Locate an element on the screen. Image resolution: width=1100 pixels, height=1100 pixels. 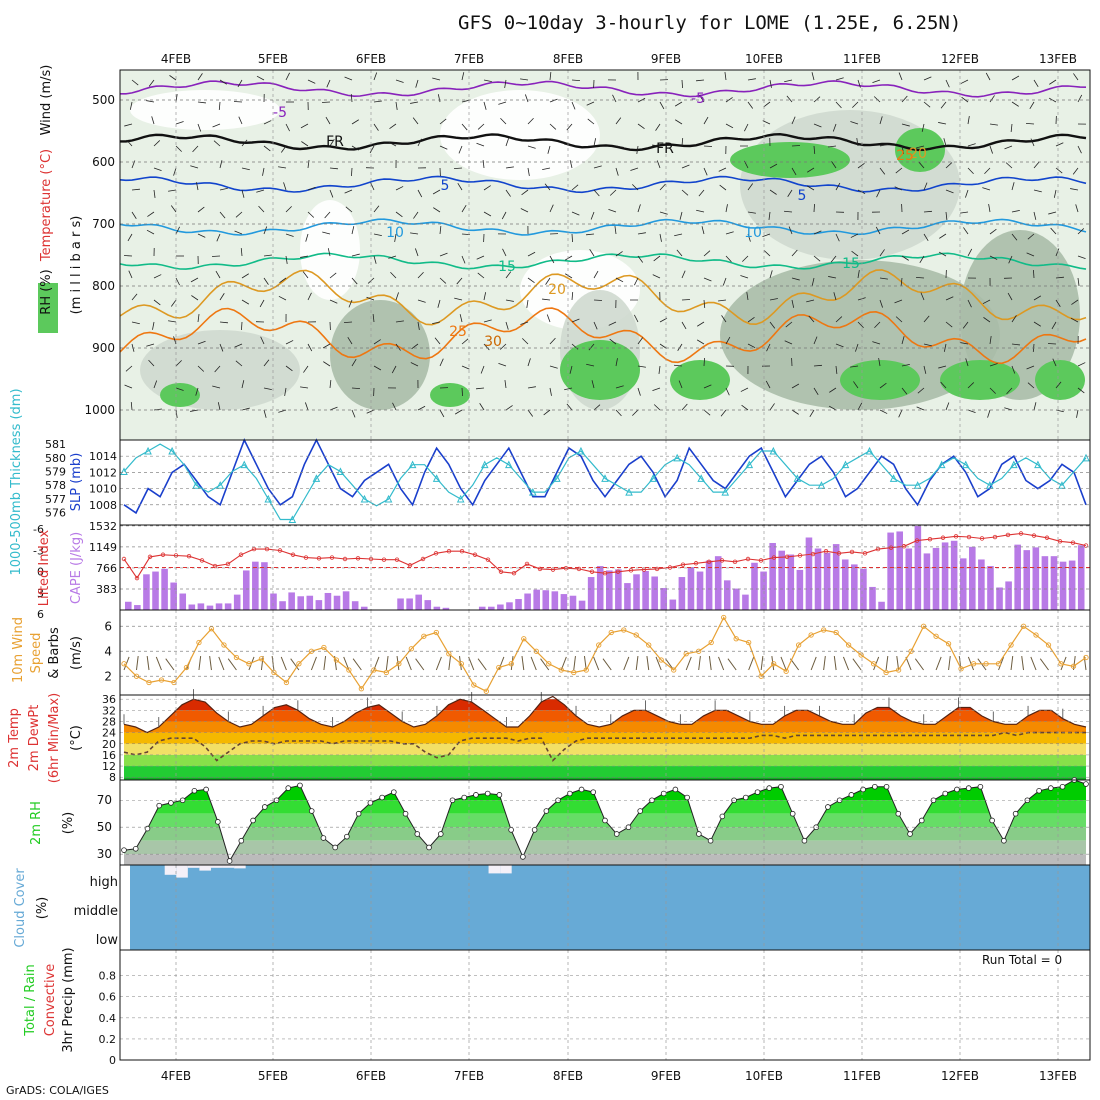
isotherm-label: FR is located at coordinates (335, 142).